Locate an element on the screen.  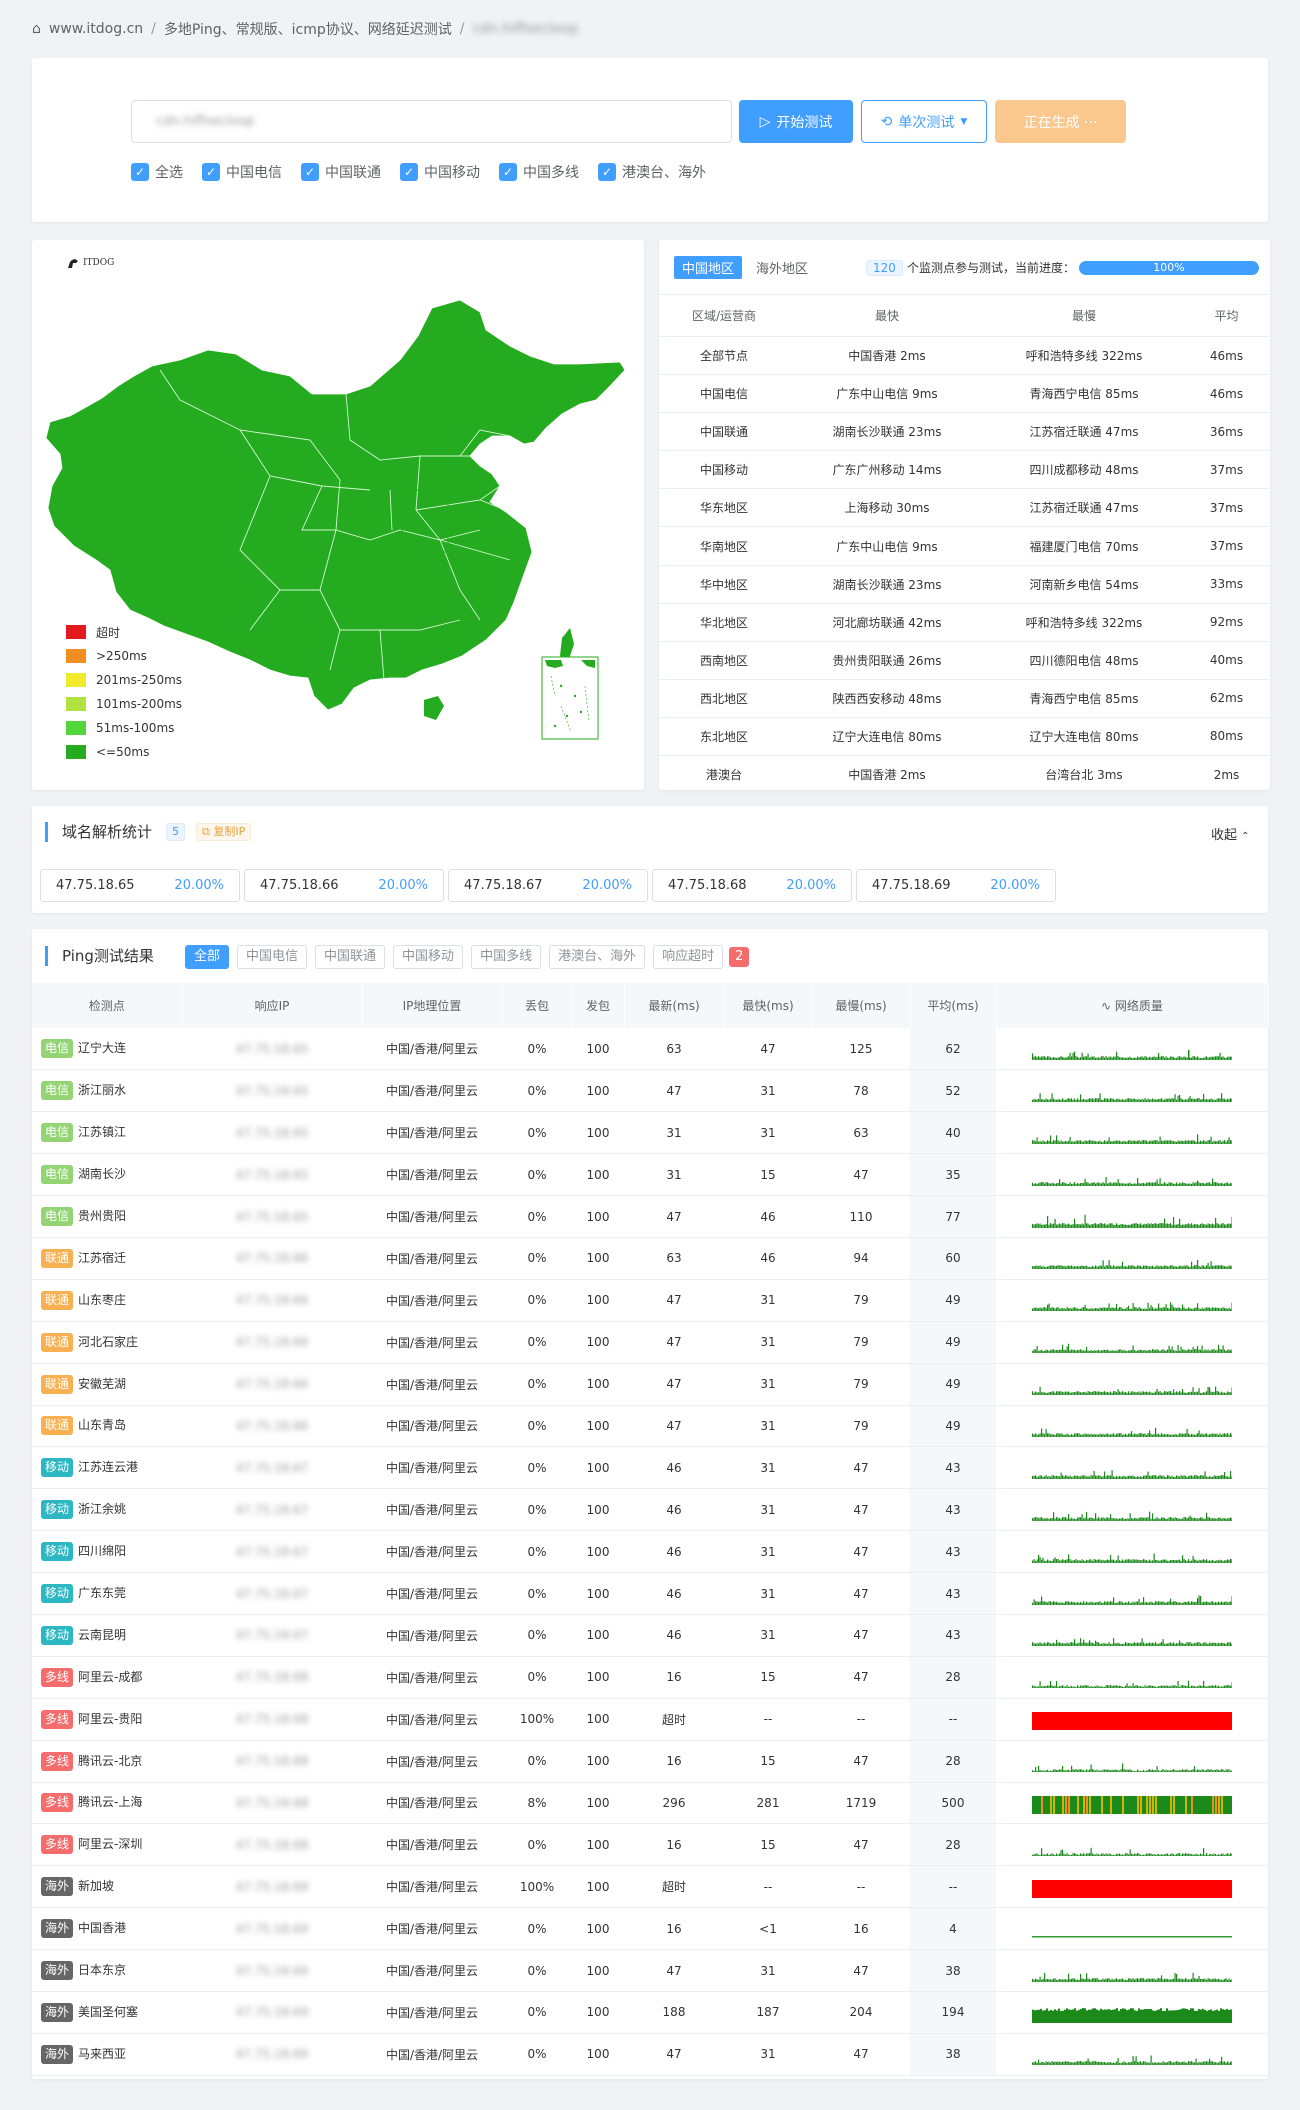
south-sea-inset is located at coordinates (570, 698).